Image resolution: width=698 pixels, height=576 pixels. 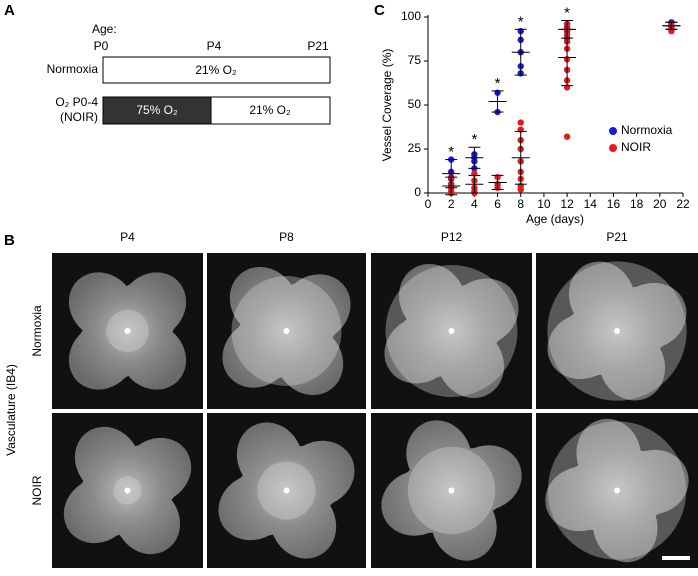 What do you see at coordinates (544, 204) in the screenshot?
I see `x-tick-label: 10` at bounding box center [544, 204].